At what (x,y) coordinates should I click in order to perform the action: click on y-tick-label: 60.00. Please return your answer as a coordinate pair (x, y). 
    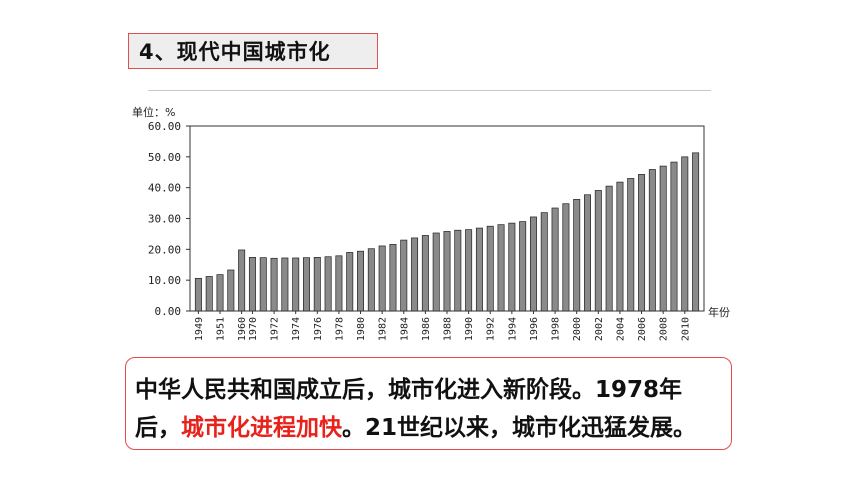
    Looking at the image, I should click on (164, 126).